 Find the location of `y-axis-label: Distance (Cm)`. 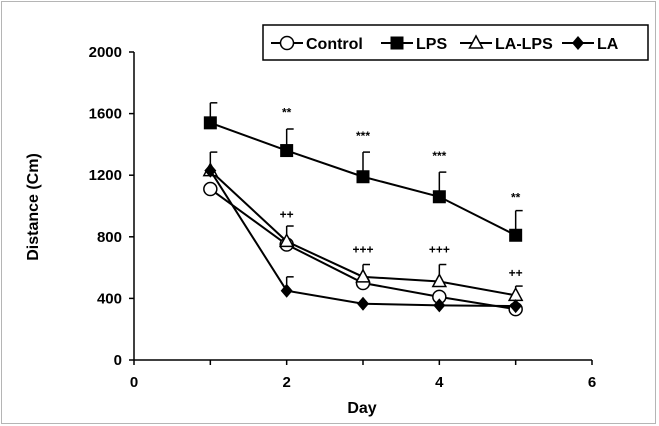

y-axis-label: Distance (Cm) is located at coordinates (33, 207).